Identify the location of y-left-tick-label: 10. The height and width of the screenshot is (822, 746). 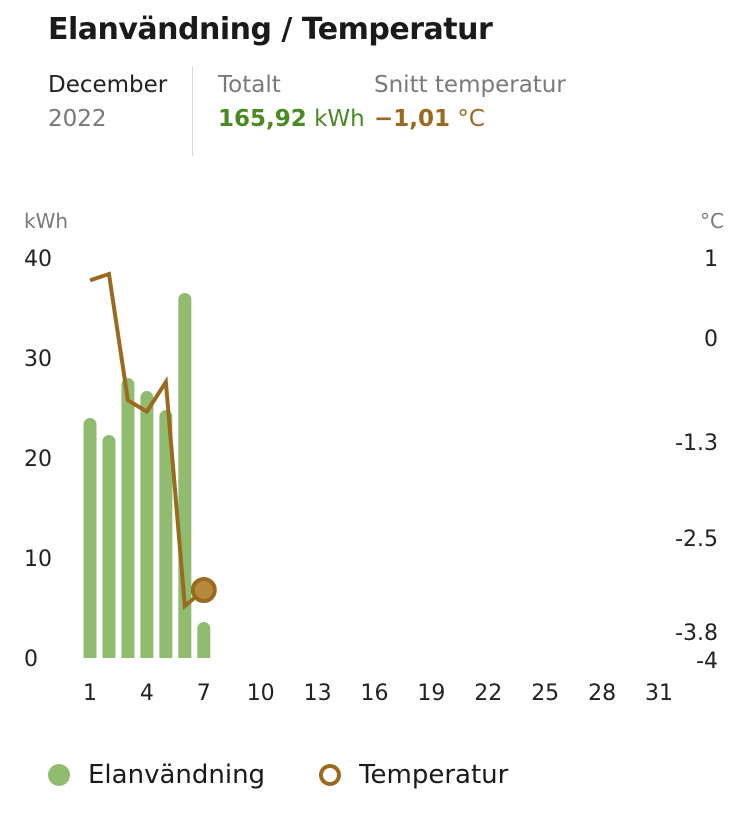
(38, 559).